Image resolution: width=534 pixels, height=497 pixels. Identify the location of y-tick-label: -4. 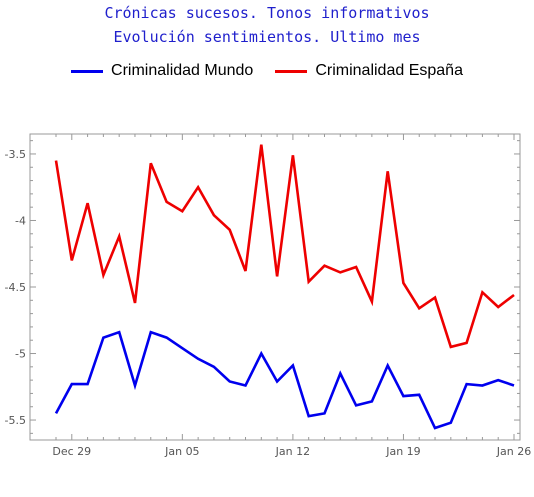
(20, 220).